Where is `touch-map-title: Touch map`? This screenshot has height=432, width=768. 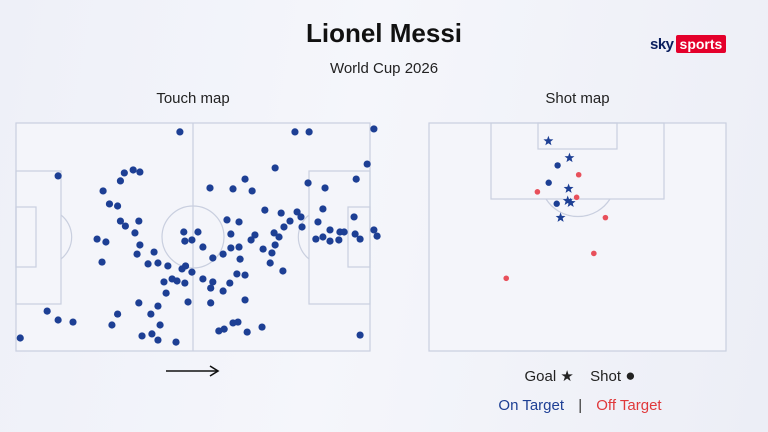 touch-map-title: Touch map is located at coordinates (193, 98).